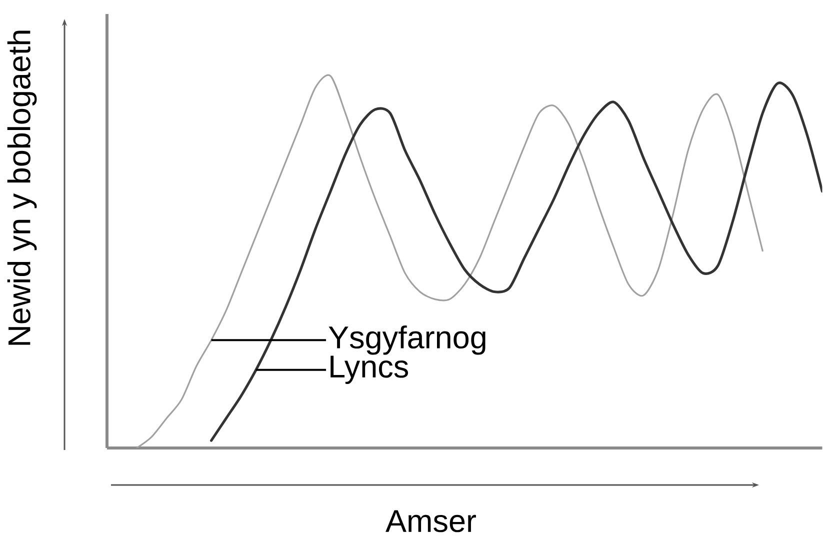 This screenshot has height=538, width=823. What do you see at coordinates (407, 340) in the screenshot?
I see `series-label: Ysgyfarnog` at bounding box center [407, 340].